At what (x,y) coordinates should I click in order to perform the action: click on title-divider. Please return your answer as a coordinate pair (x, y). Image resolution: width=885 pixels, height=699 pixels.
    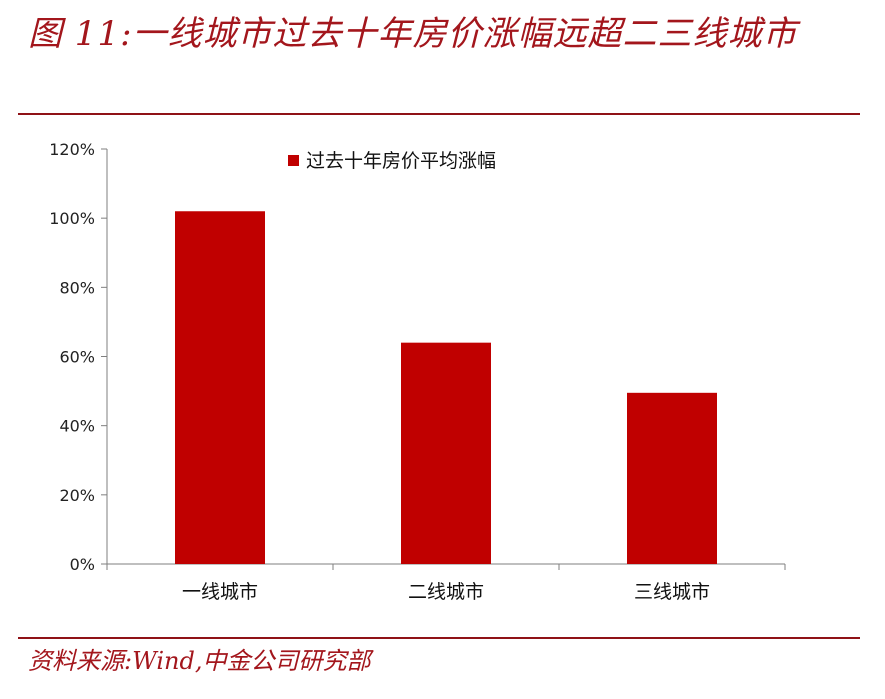
    Looking at the image, I should click on (439, 114).